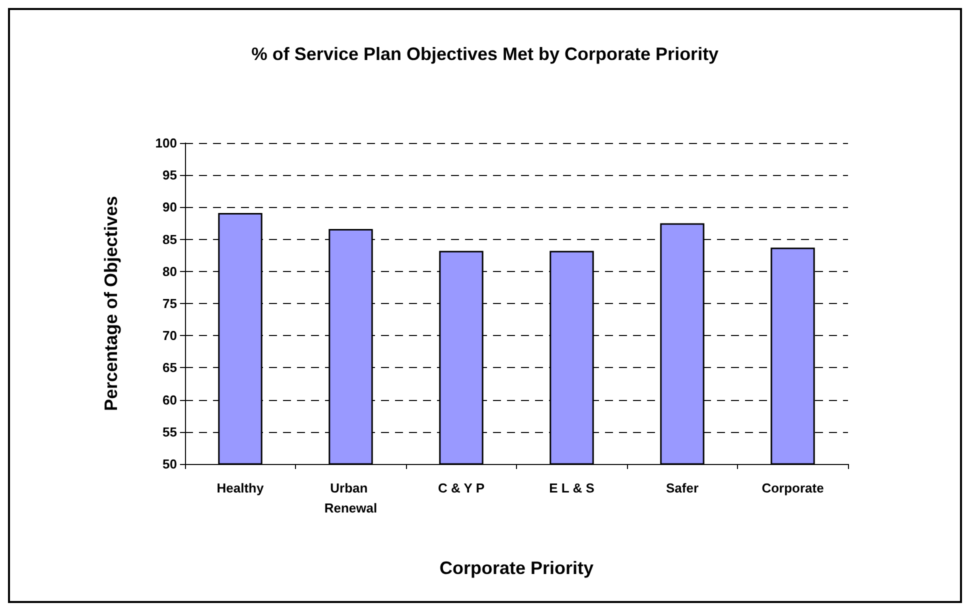 The height and width of the screenshot is (615, 974). Describe the element at coordinates (240, 488) in the screenshot. I see `x-tick-label: Healthy` at that location.